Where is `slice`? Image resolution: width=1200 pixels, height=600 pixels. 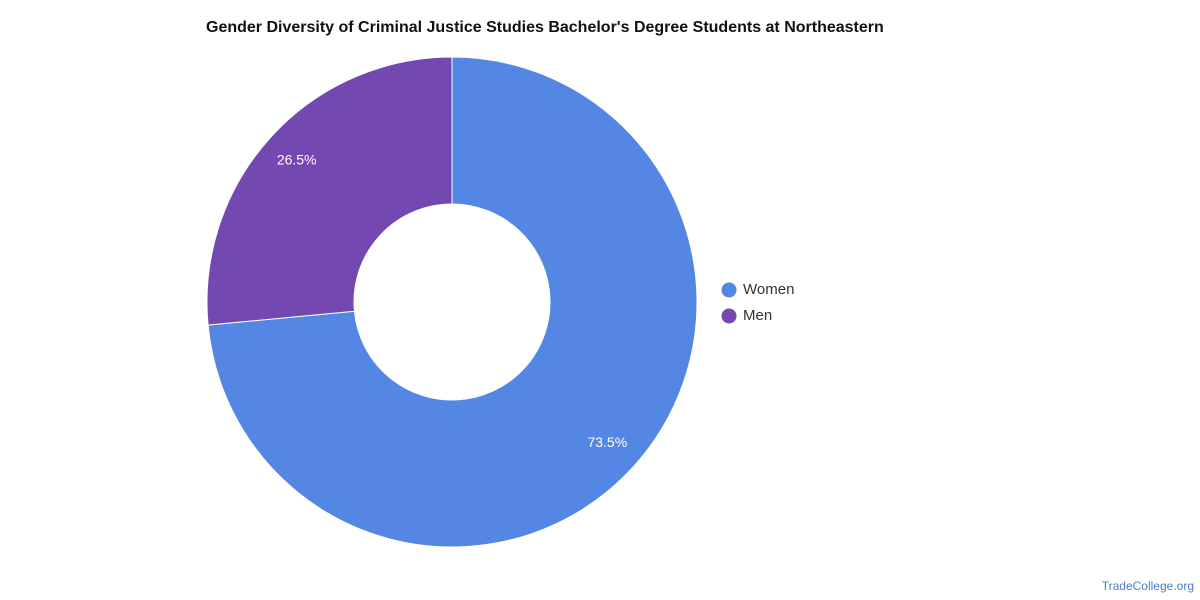 slice is located at coordinates (329, 191).